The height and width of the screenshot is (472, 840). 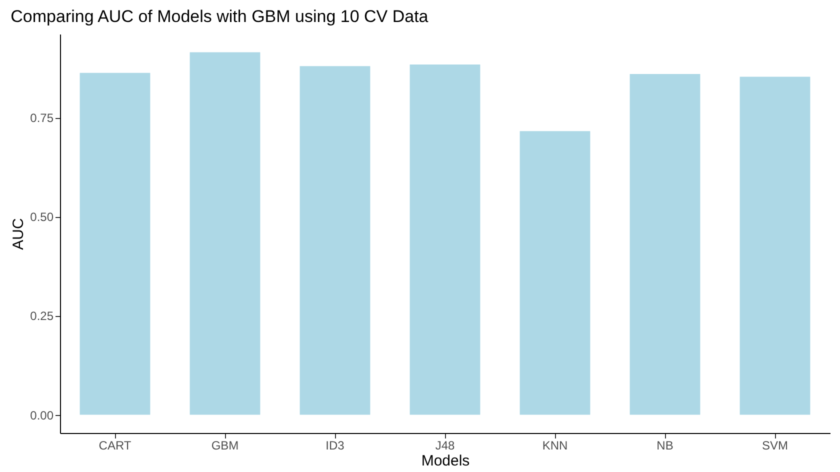 I want to click on y-tick-label: 0.75, so click(x=42, y=118).